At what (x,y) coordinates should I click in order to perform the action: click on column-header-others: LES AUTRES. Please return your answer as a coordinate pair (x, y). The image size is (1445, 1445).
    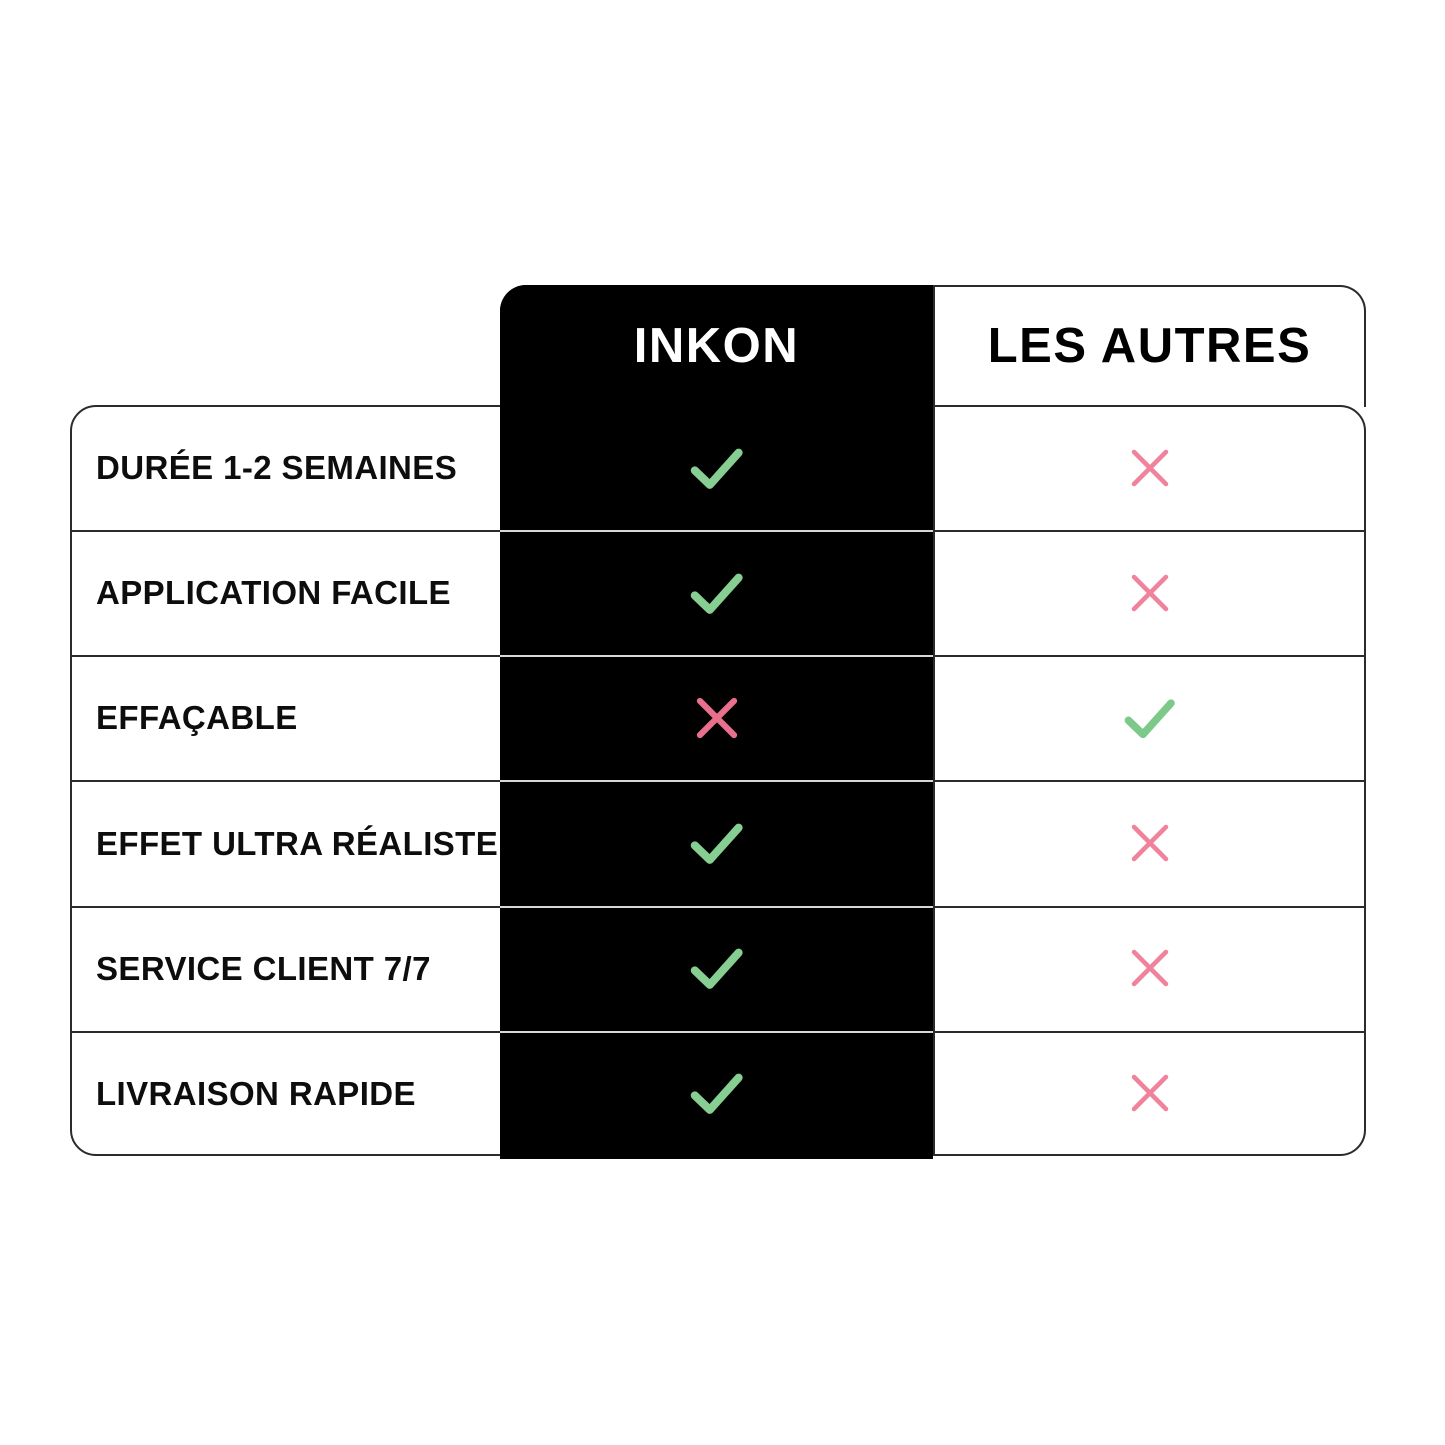
    Looking at the image, I should click on (1149, 345).